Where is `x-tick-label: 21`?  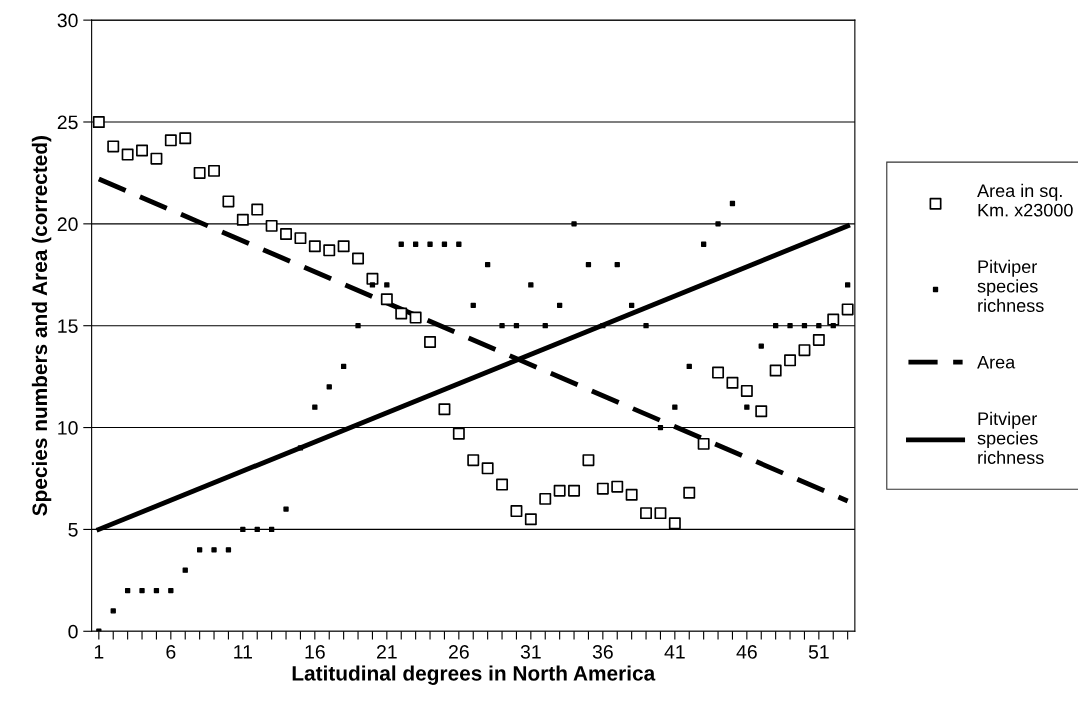
x-tick-label: 21 is located at coordinates (387, 651).